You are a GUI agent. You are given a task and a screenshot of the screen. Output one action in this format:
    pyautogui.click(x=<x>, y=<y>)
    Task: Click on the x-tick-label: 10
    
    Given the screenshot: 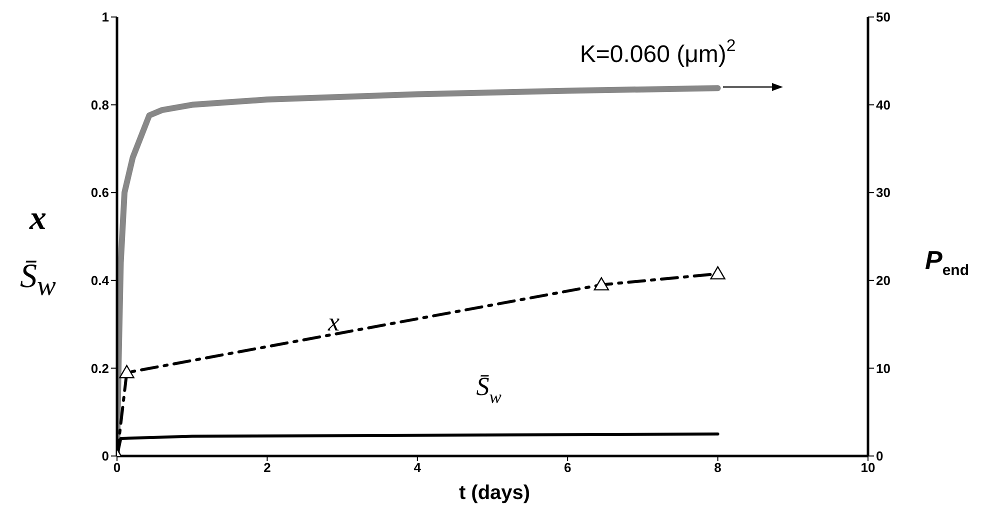 What is the action you would take?
    pyautogui.click(x=868, y=468)
    